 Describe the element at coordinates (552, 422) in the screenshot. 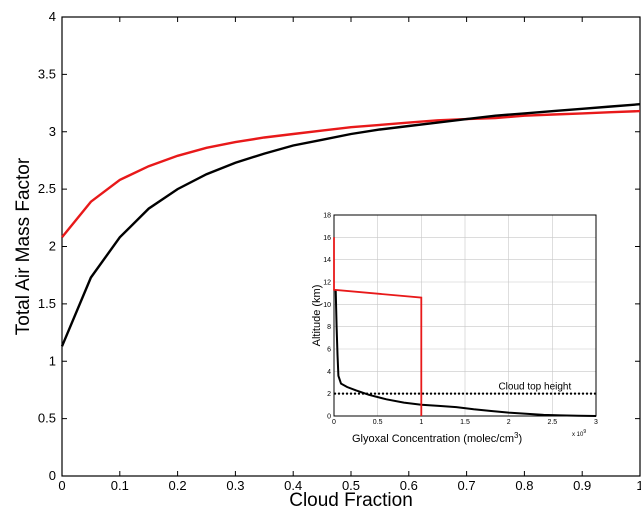

I see `inset-x-tick-label: 2.5` at that location.